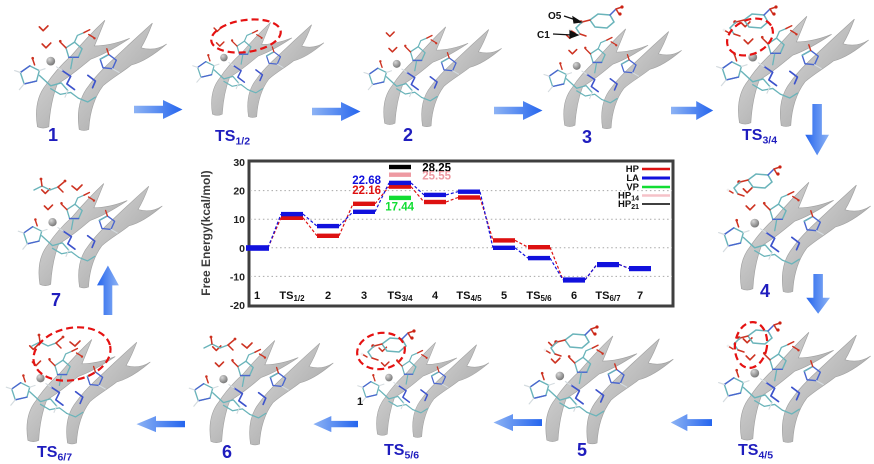  Describe the element at coordinates (469, 296) in the screenshot. I see `svg-text: TS4/5` at that location.